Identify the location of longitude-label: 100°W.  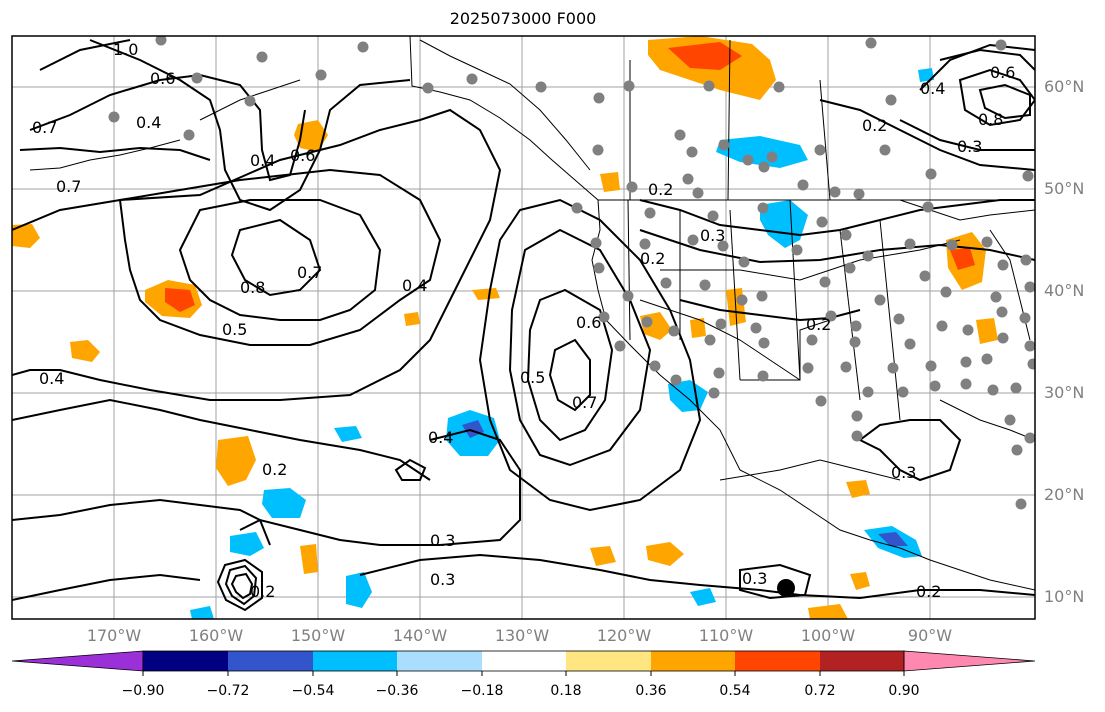
(828, 635).